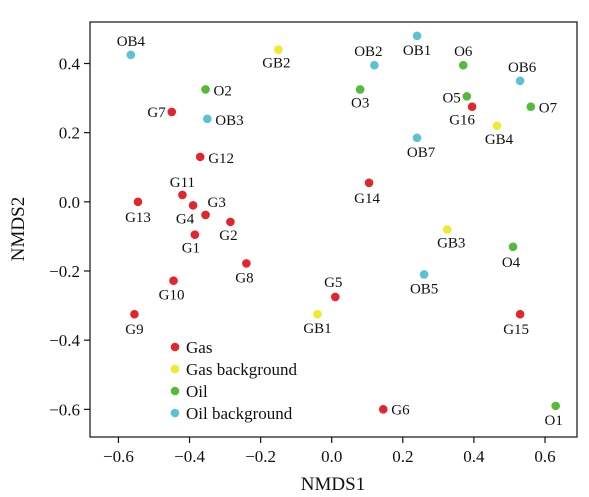  Describe the element at coordinates (520, 314) in the screenshot. I see `point-g15` at that location.